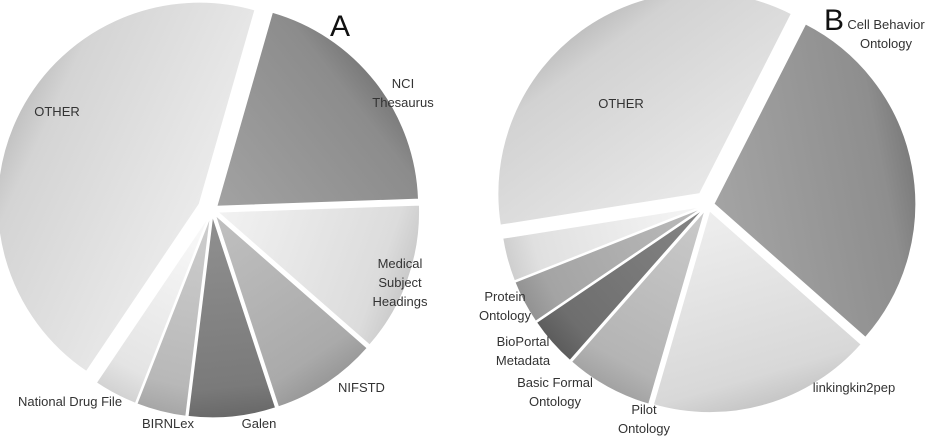 Image resolution: width=935 pixels, height=438 pixels. Describe the element at coordinates (834, 20) in the screenshot. I see `pie-b-title: B` at that location.